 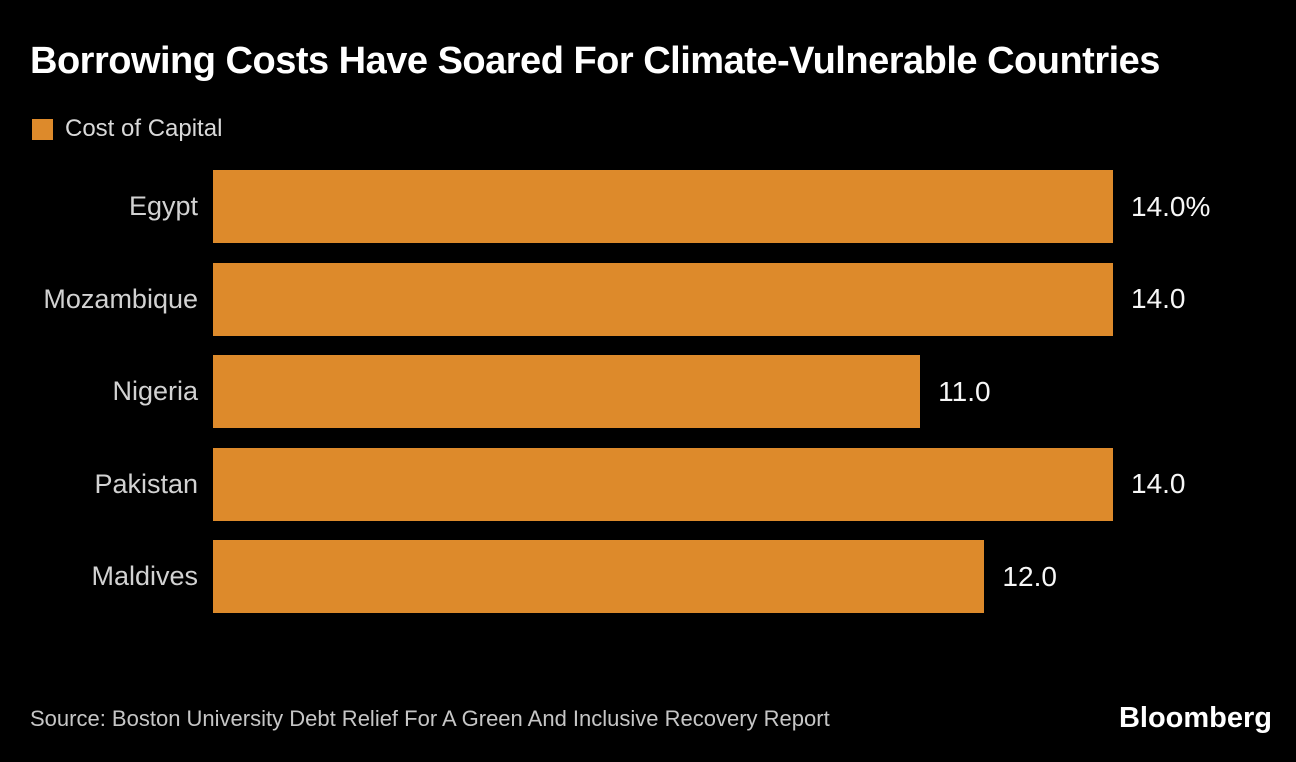 What do you see at coordinates (146, 483) in the screenshot?
I see `category-label: Pakistan` at bounding box center [146, 483].